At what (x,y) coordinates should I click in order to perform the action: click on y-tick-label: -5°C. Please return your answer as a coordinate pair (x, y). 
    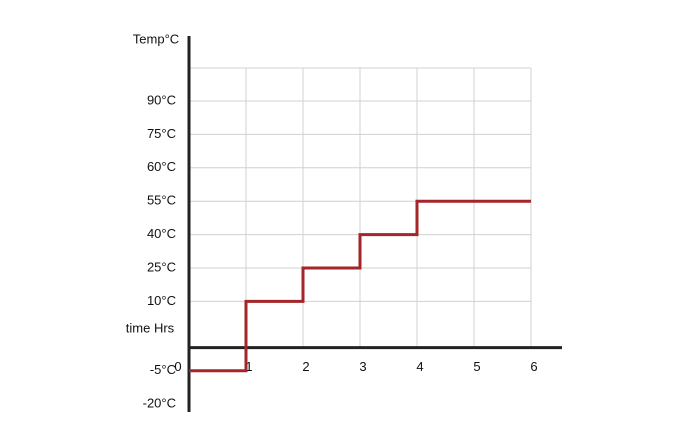
    Looking at the image, I should click on (163, 369).